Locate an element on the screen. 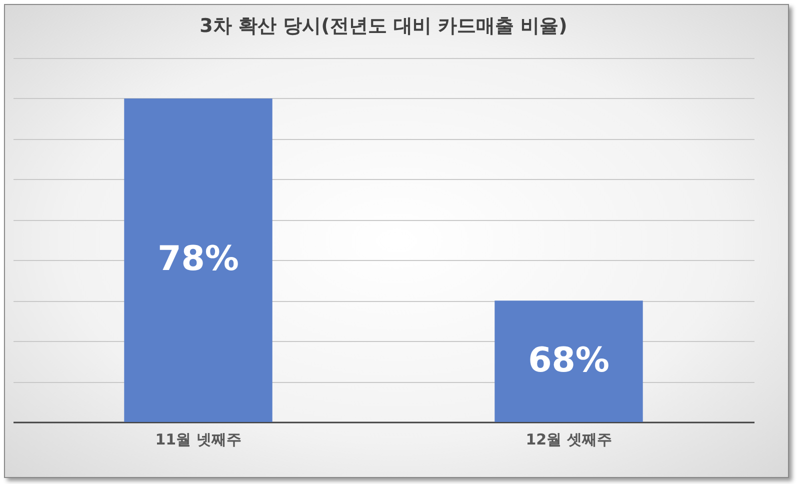  chart-title: 3차 확산 당시(전년도 대비 카드매출 비율) is located at coordinates (384, 26).